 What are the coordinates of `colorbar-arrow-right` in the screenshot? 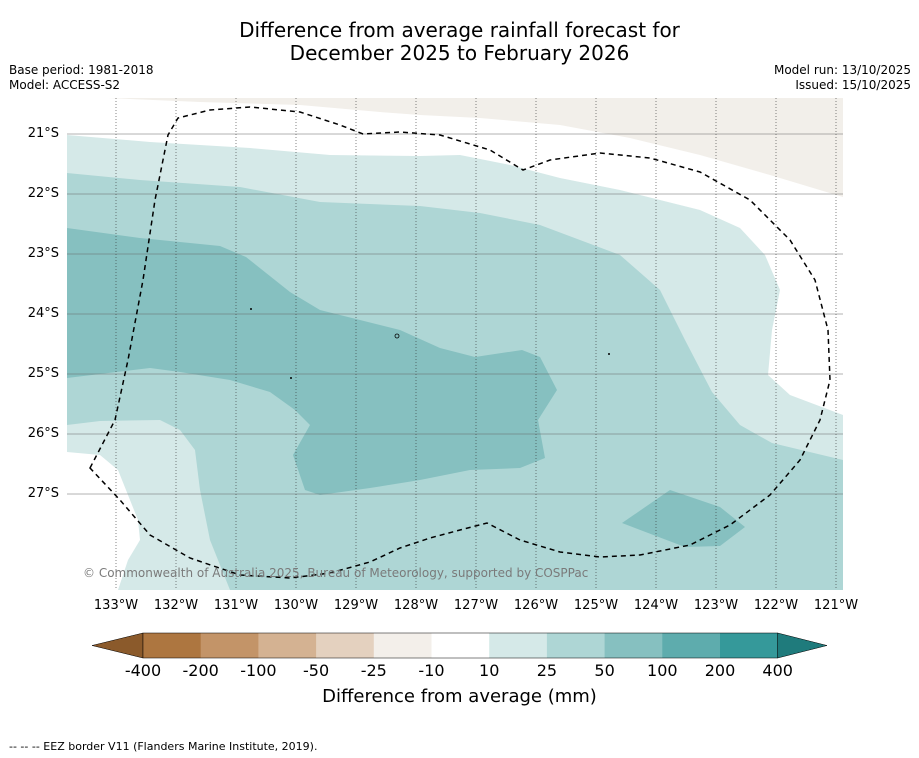 It's located at (802, 645).